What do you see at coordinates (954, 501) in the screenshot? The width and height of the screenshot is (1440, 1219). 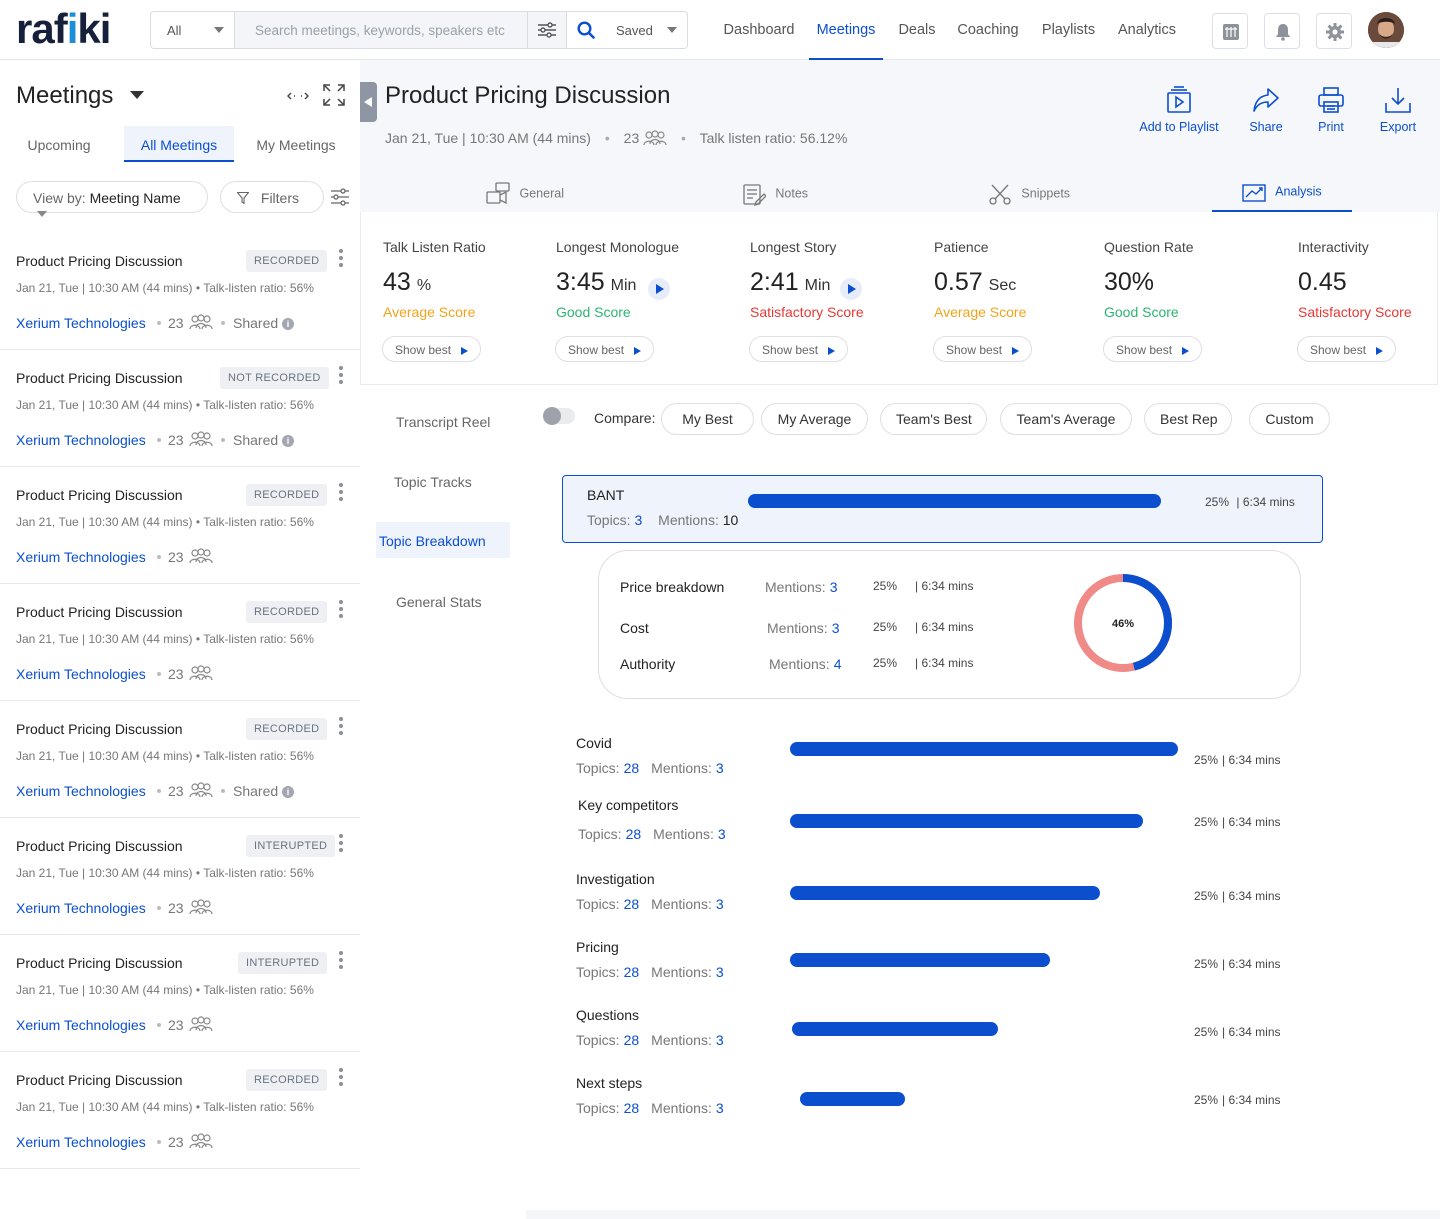 I see `bant-bar` at bounding box center [954, 501].